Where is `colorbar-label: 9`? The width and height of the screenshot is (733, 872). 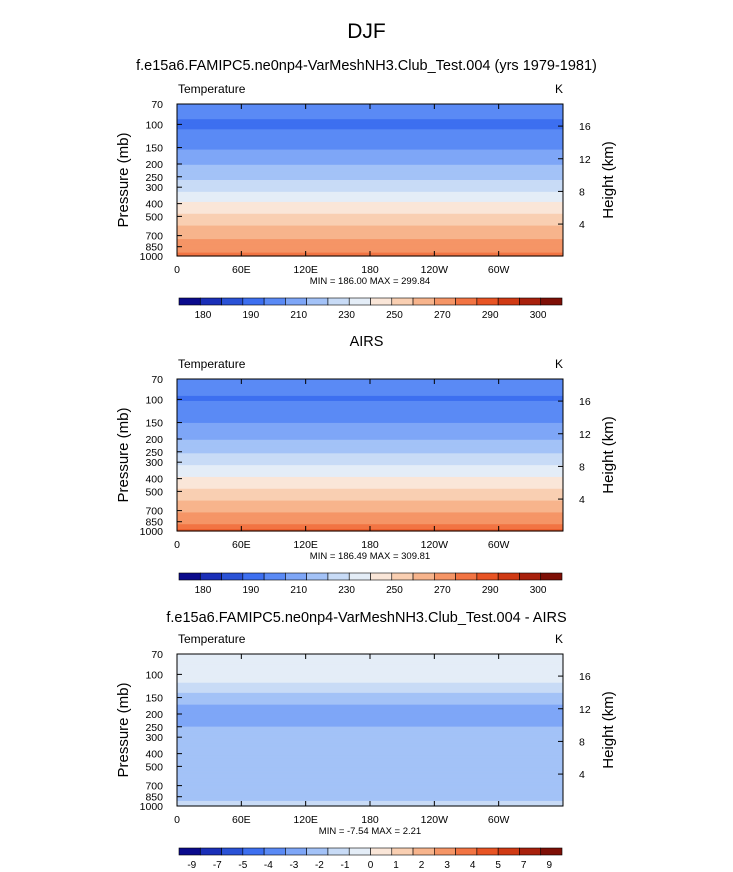
colorbar-label: 9 is located at coordinates (549, 864).